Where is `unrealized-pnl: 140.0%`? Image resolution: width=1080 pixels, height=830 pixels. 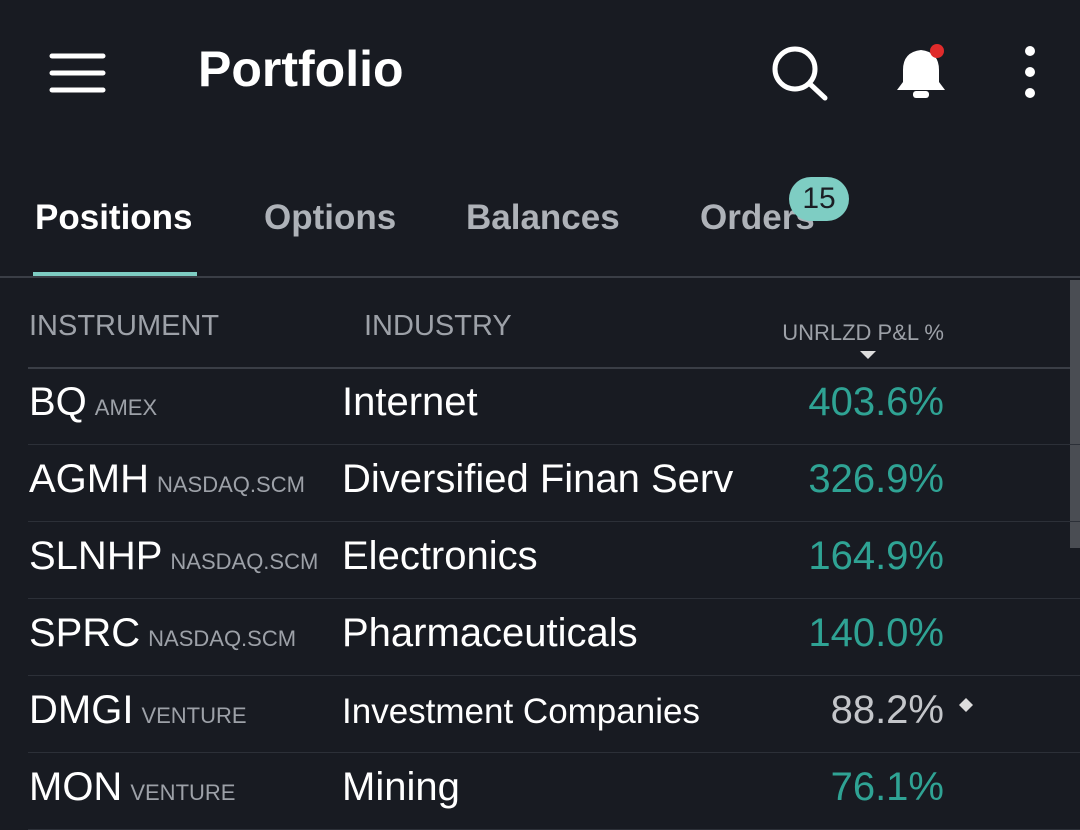
unrealized-pnl: 140.0% is located at coordinates (876, 633).